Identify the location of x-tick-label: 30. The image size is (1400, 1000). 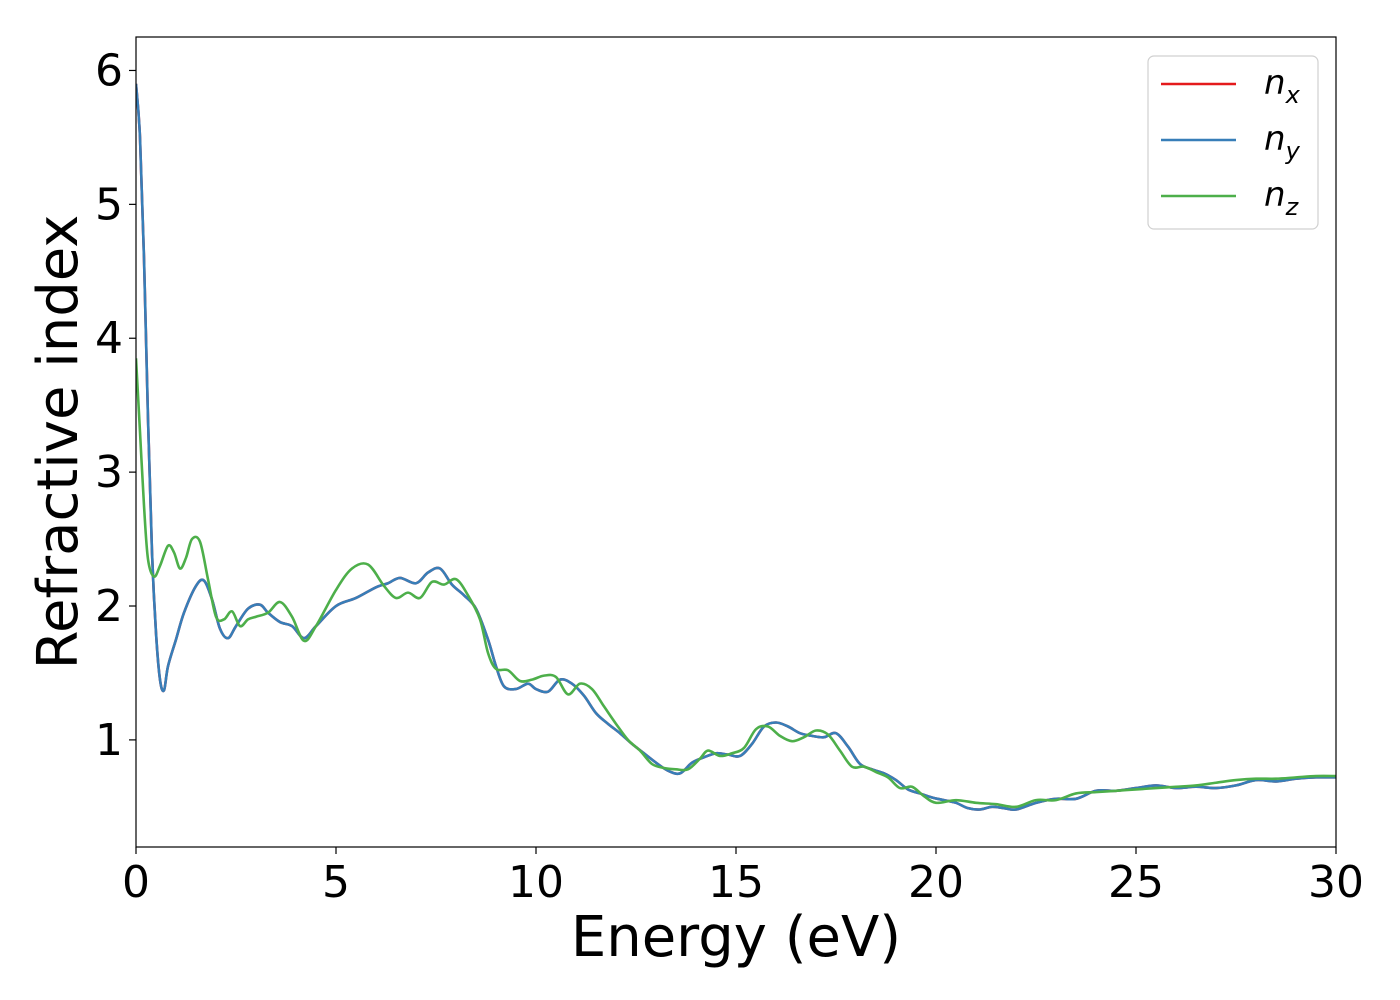
(1336, 882).